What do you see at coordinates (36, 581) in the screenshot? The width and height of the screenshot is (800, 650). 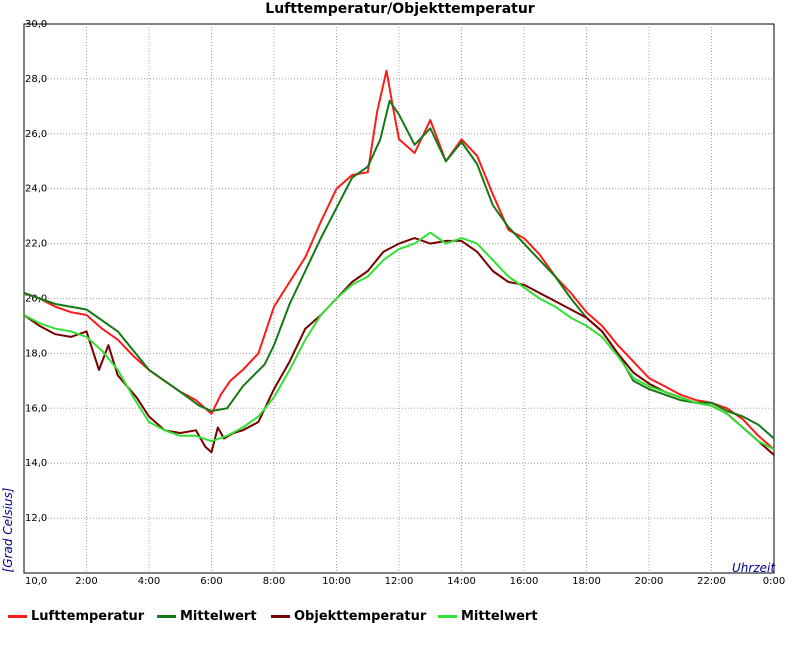 I see `y-tick-label: 10,0` at bounding box center [36, 581].